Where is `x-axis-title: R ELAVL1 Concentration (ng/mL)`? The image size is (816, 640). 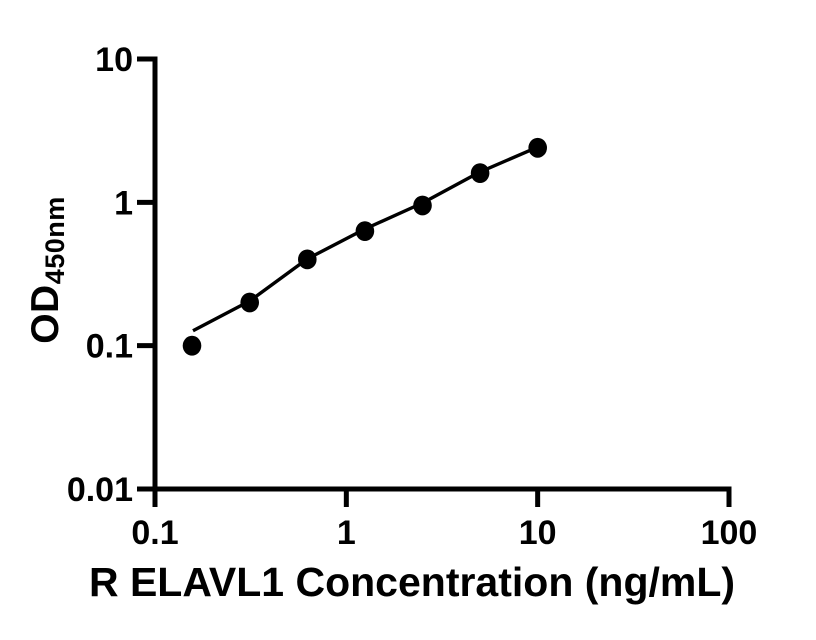 x-axis-title: R ELAVL1 Concentration (ng/mL) is located at coordinates (412, 582).